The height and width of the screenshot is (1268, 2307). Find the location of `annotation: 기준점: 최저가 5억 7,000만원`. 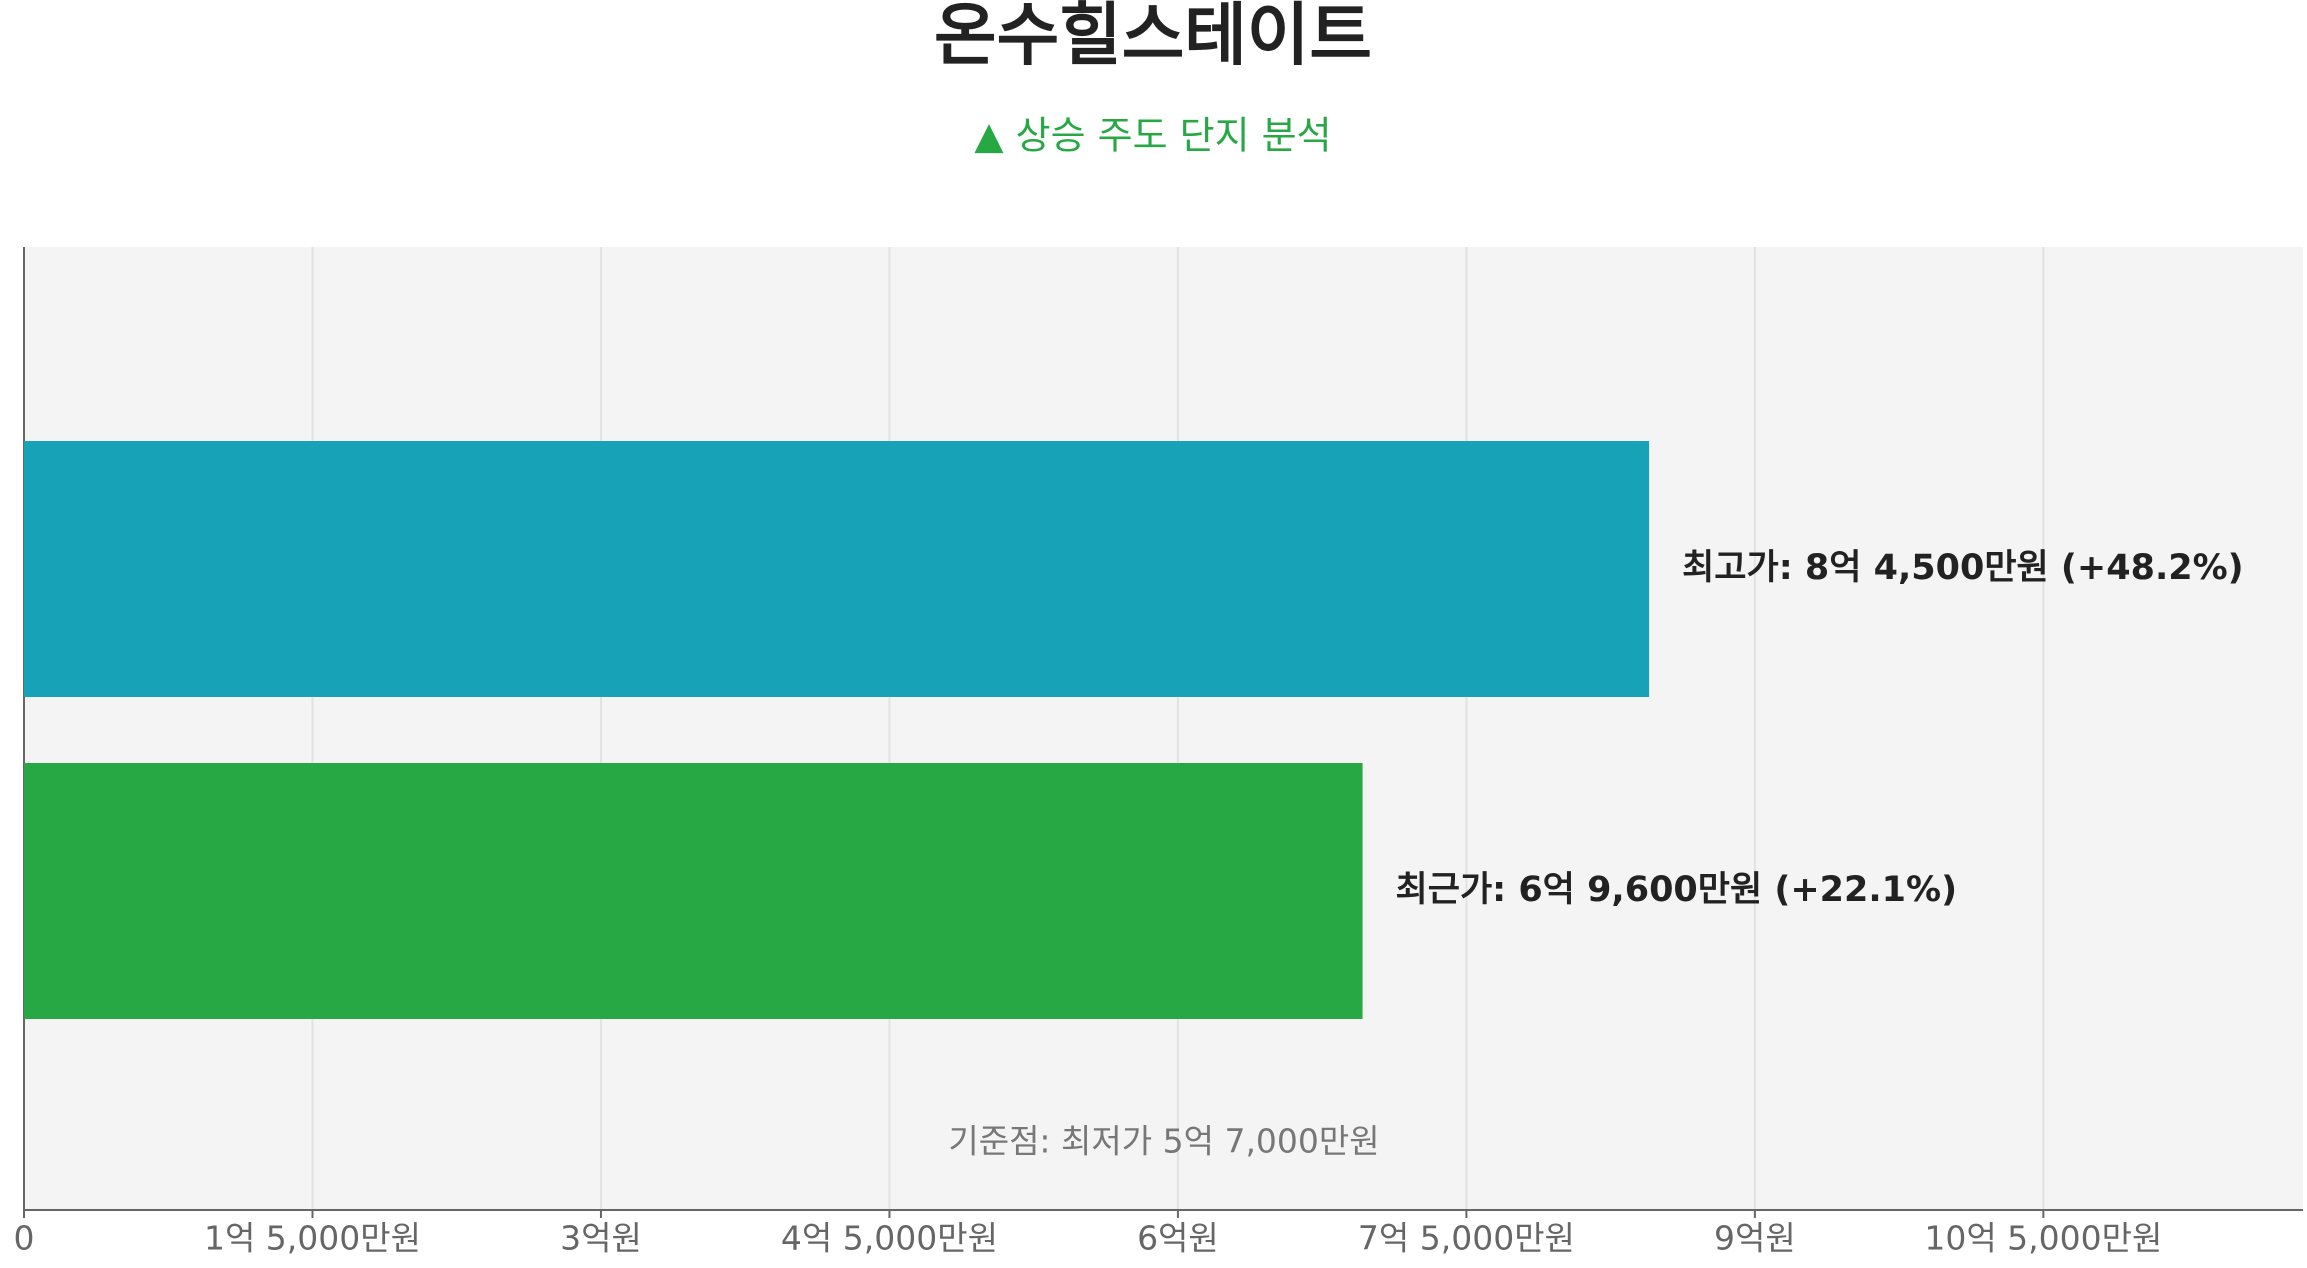

annotation: 기준점: 최저가 5억 7,000만원 is located at coordinates (1163, 1141).